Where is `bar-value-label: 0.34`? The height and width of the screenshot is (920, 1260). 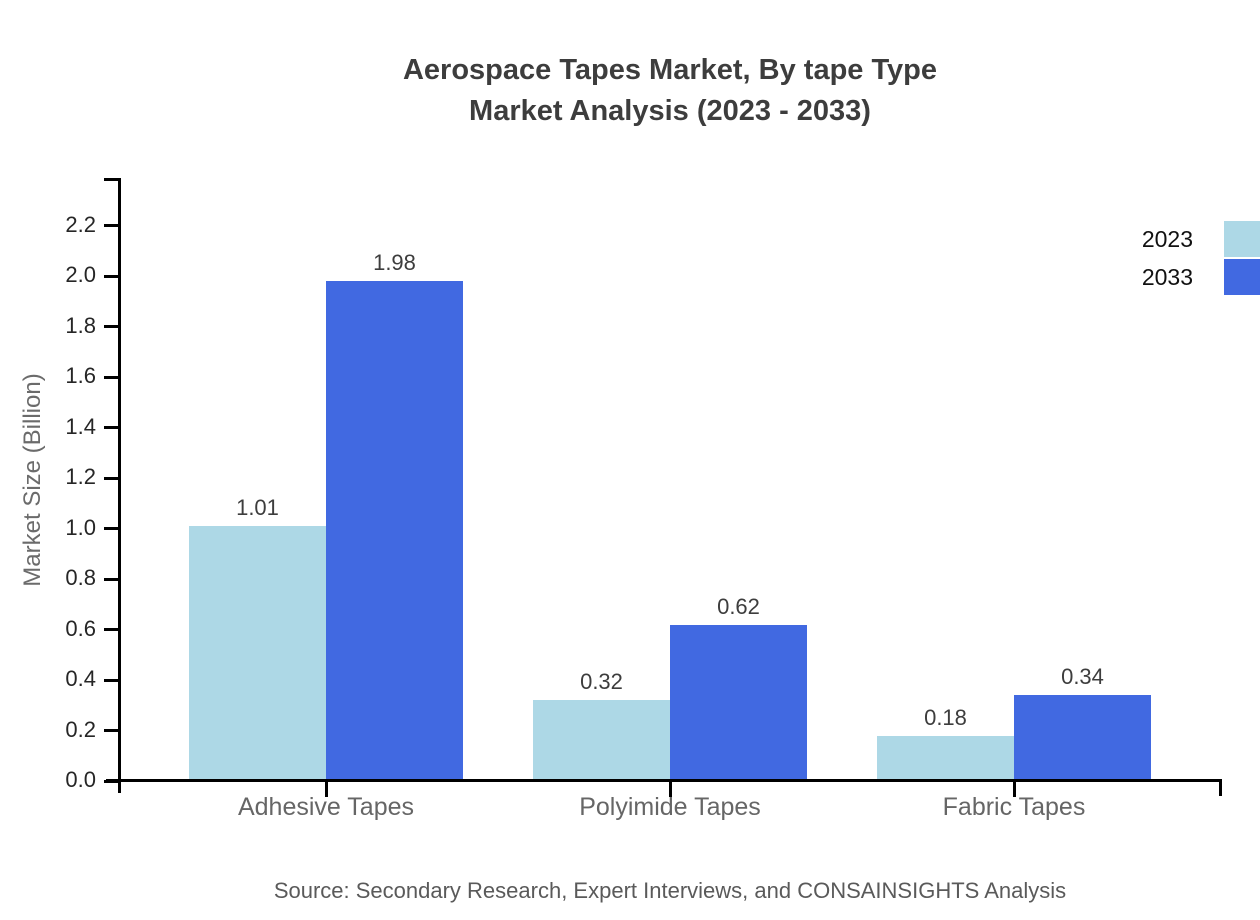
bar-value-label: 0.34 is located at coordinates (1082, 677).